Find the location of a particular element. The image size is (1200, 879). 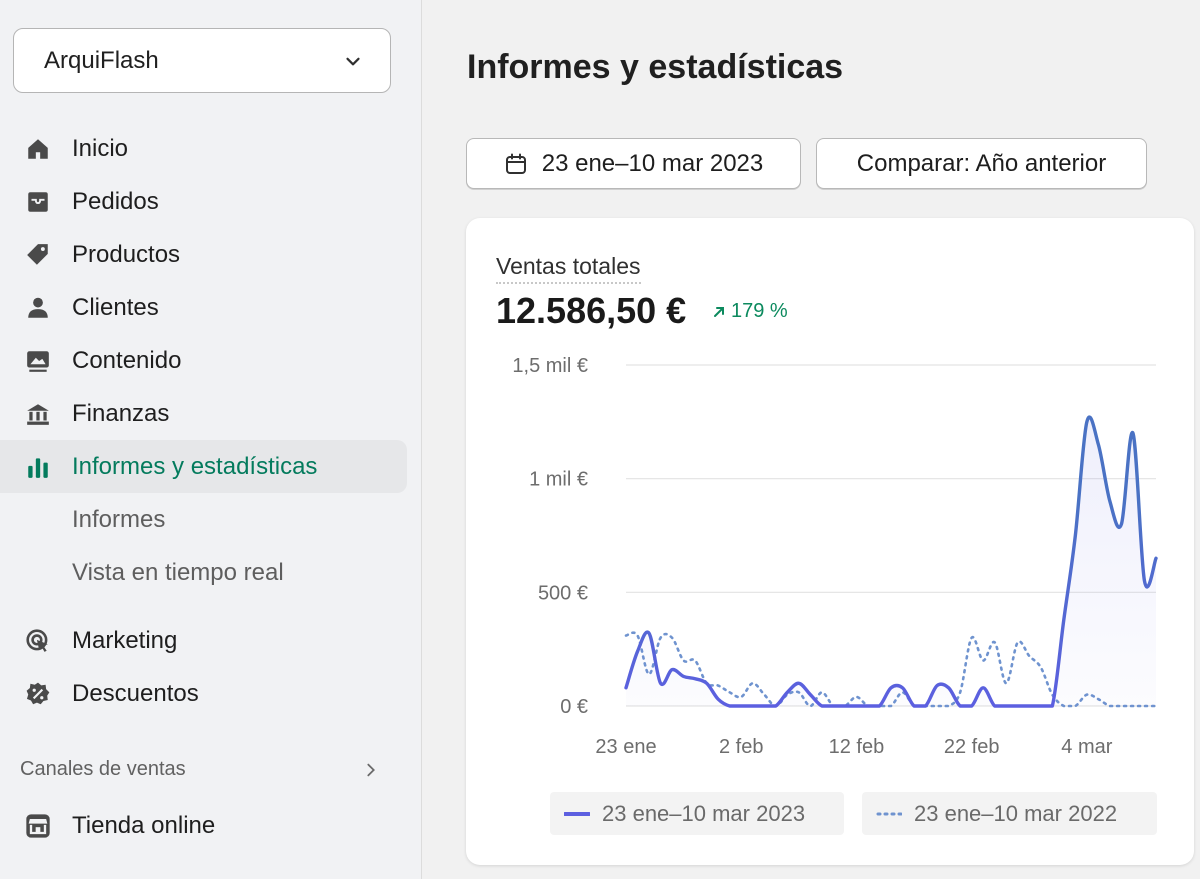

nav-item-inicio: Inicio is located at coordinates (203, 148).